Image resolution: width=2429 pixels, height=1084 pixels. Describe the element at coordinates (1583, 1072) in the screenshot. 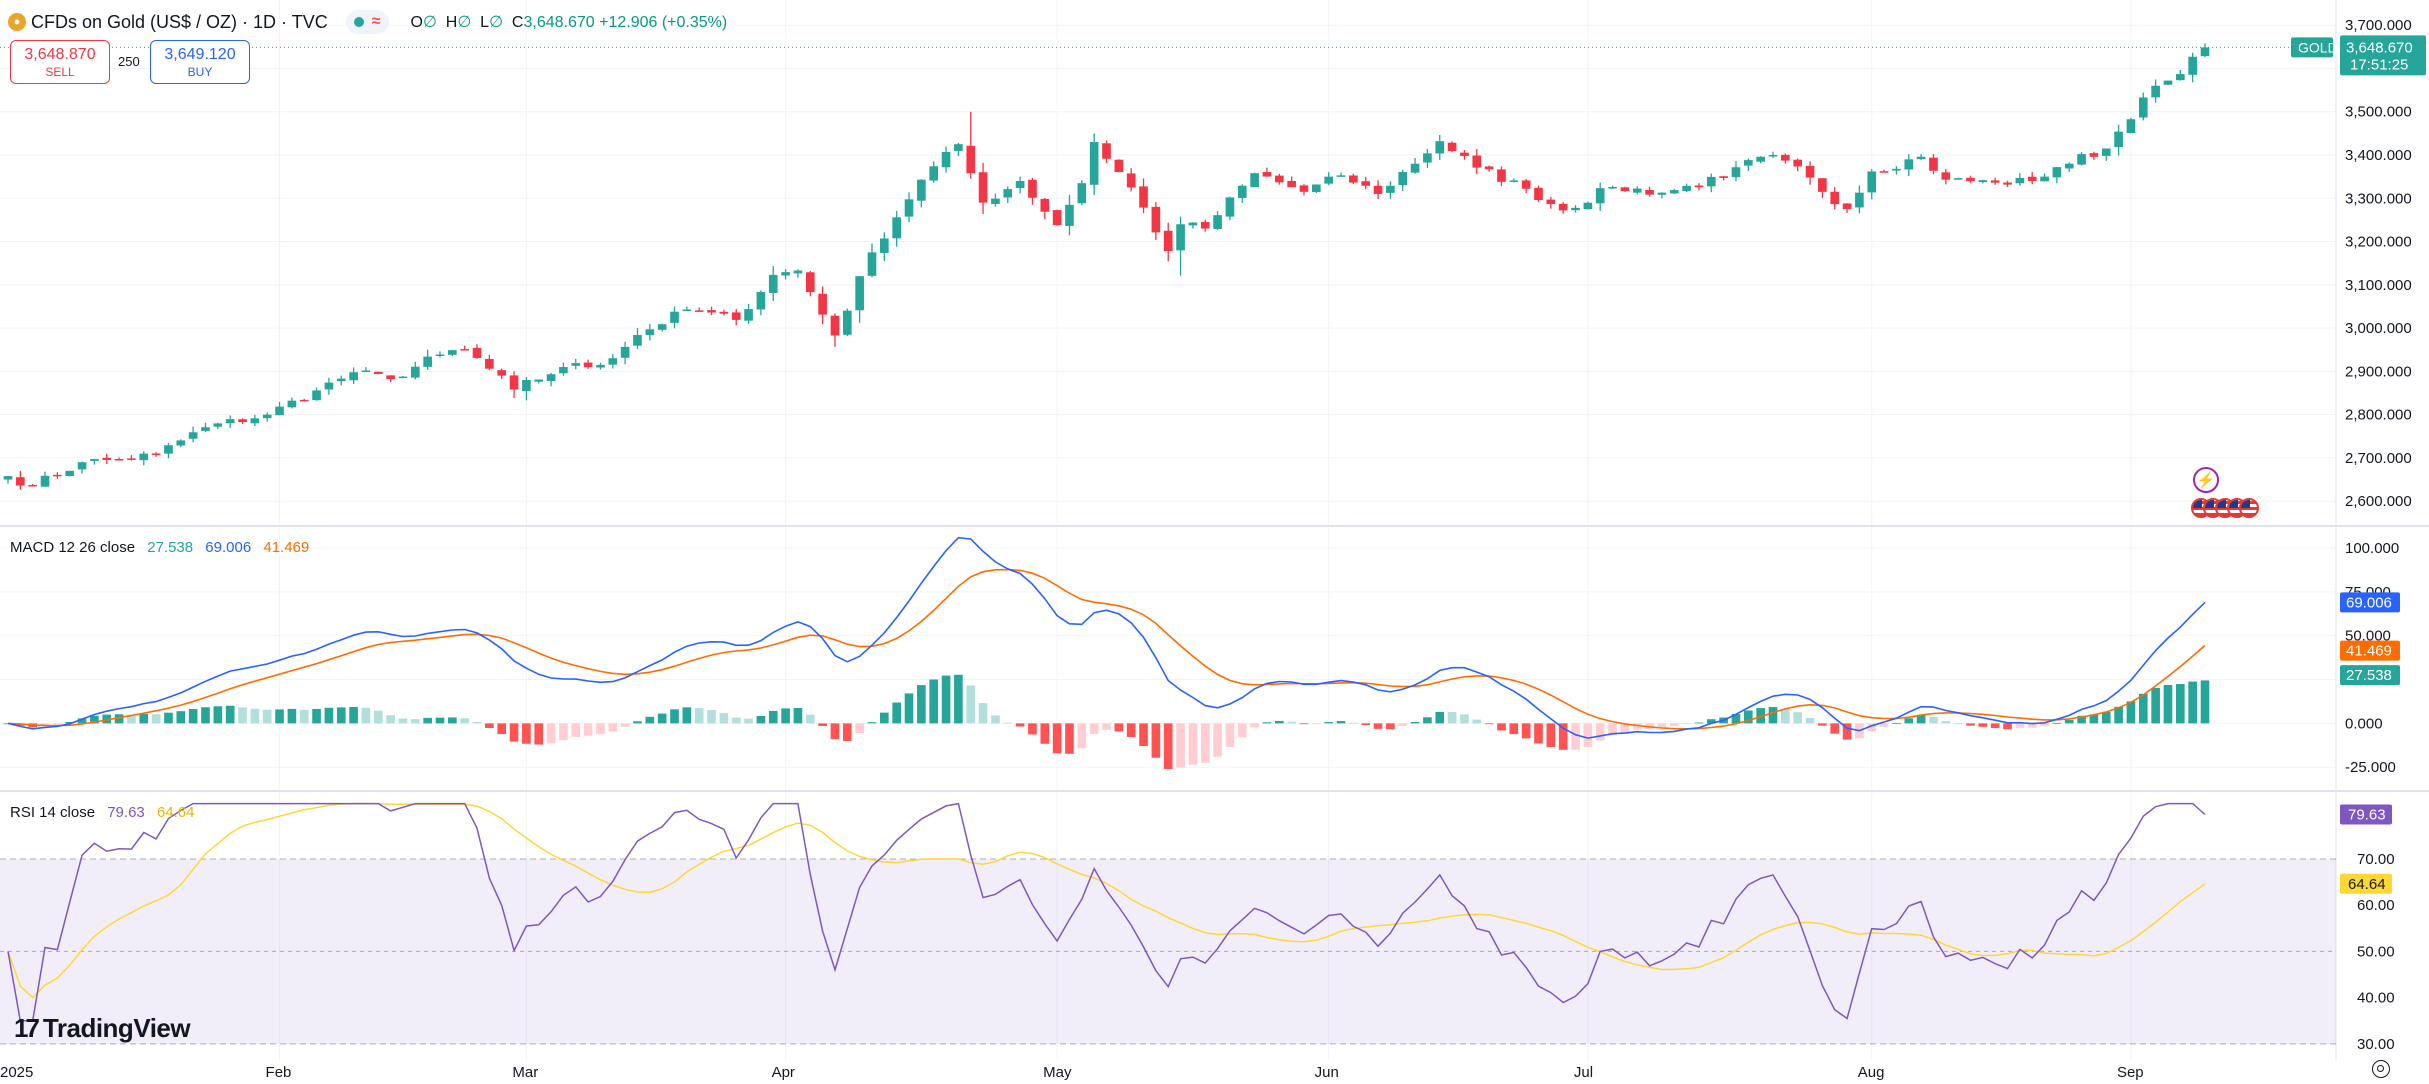

I see `time-axis-label: Jul` at that location.